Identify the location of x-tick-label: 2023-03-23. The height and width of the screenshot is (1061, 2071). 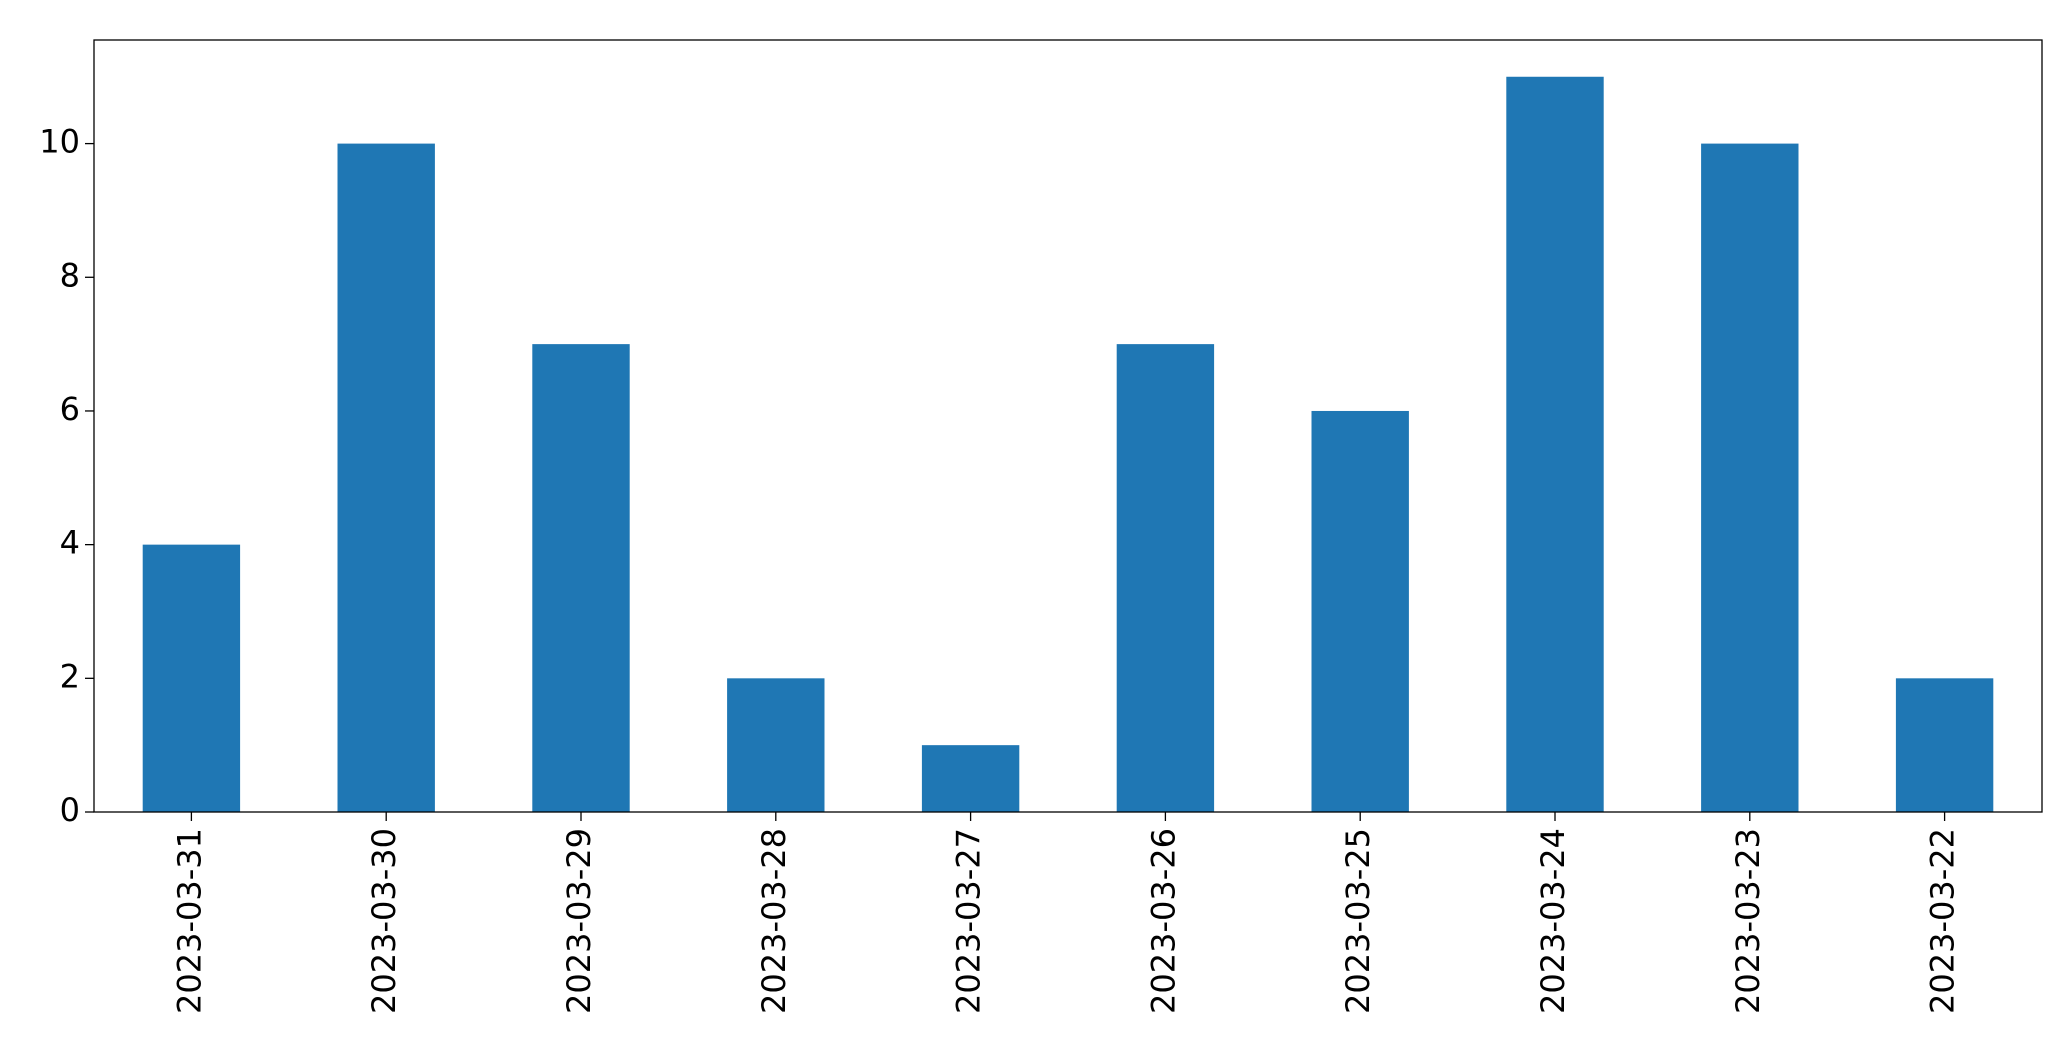
(1748, 921).